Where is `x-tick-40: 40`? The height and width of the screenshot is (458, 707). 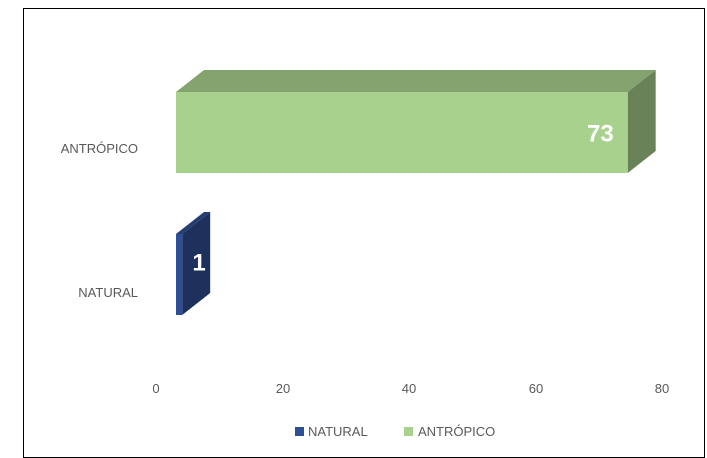
x-tick-40: 40 is located at coordinates (409, 388).